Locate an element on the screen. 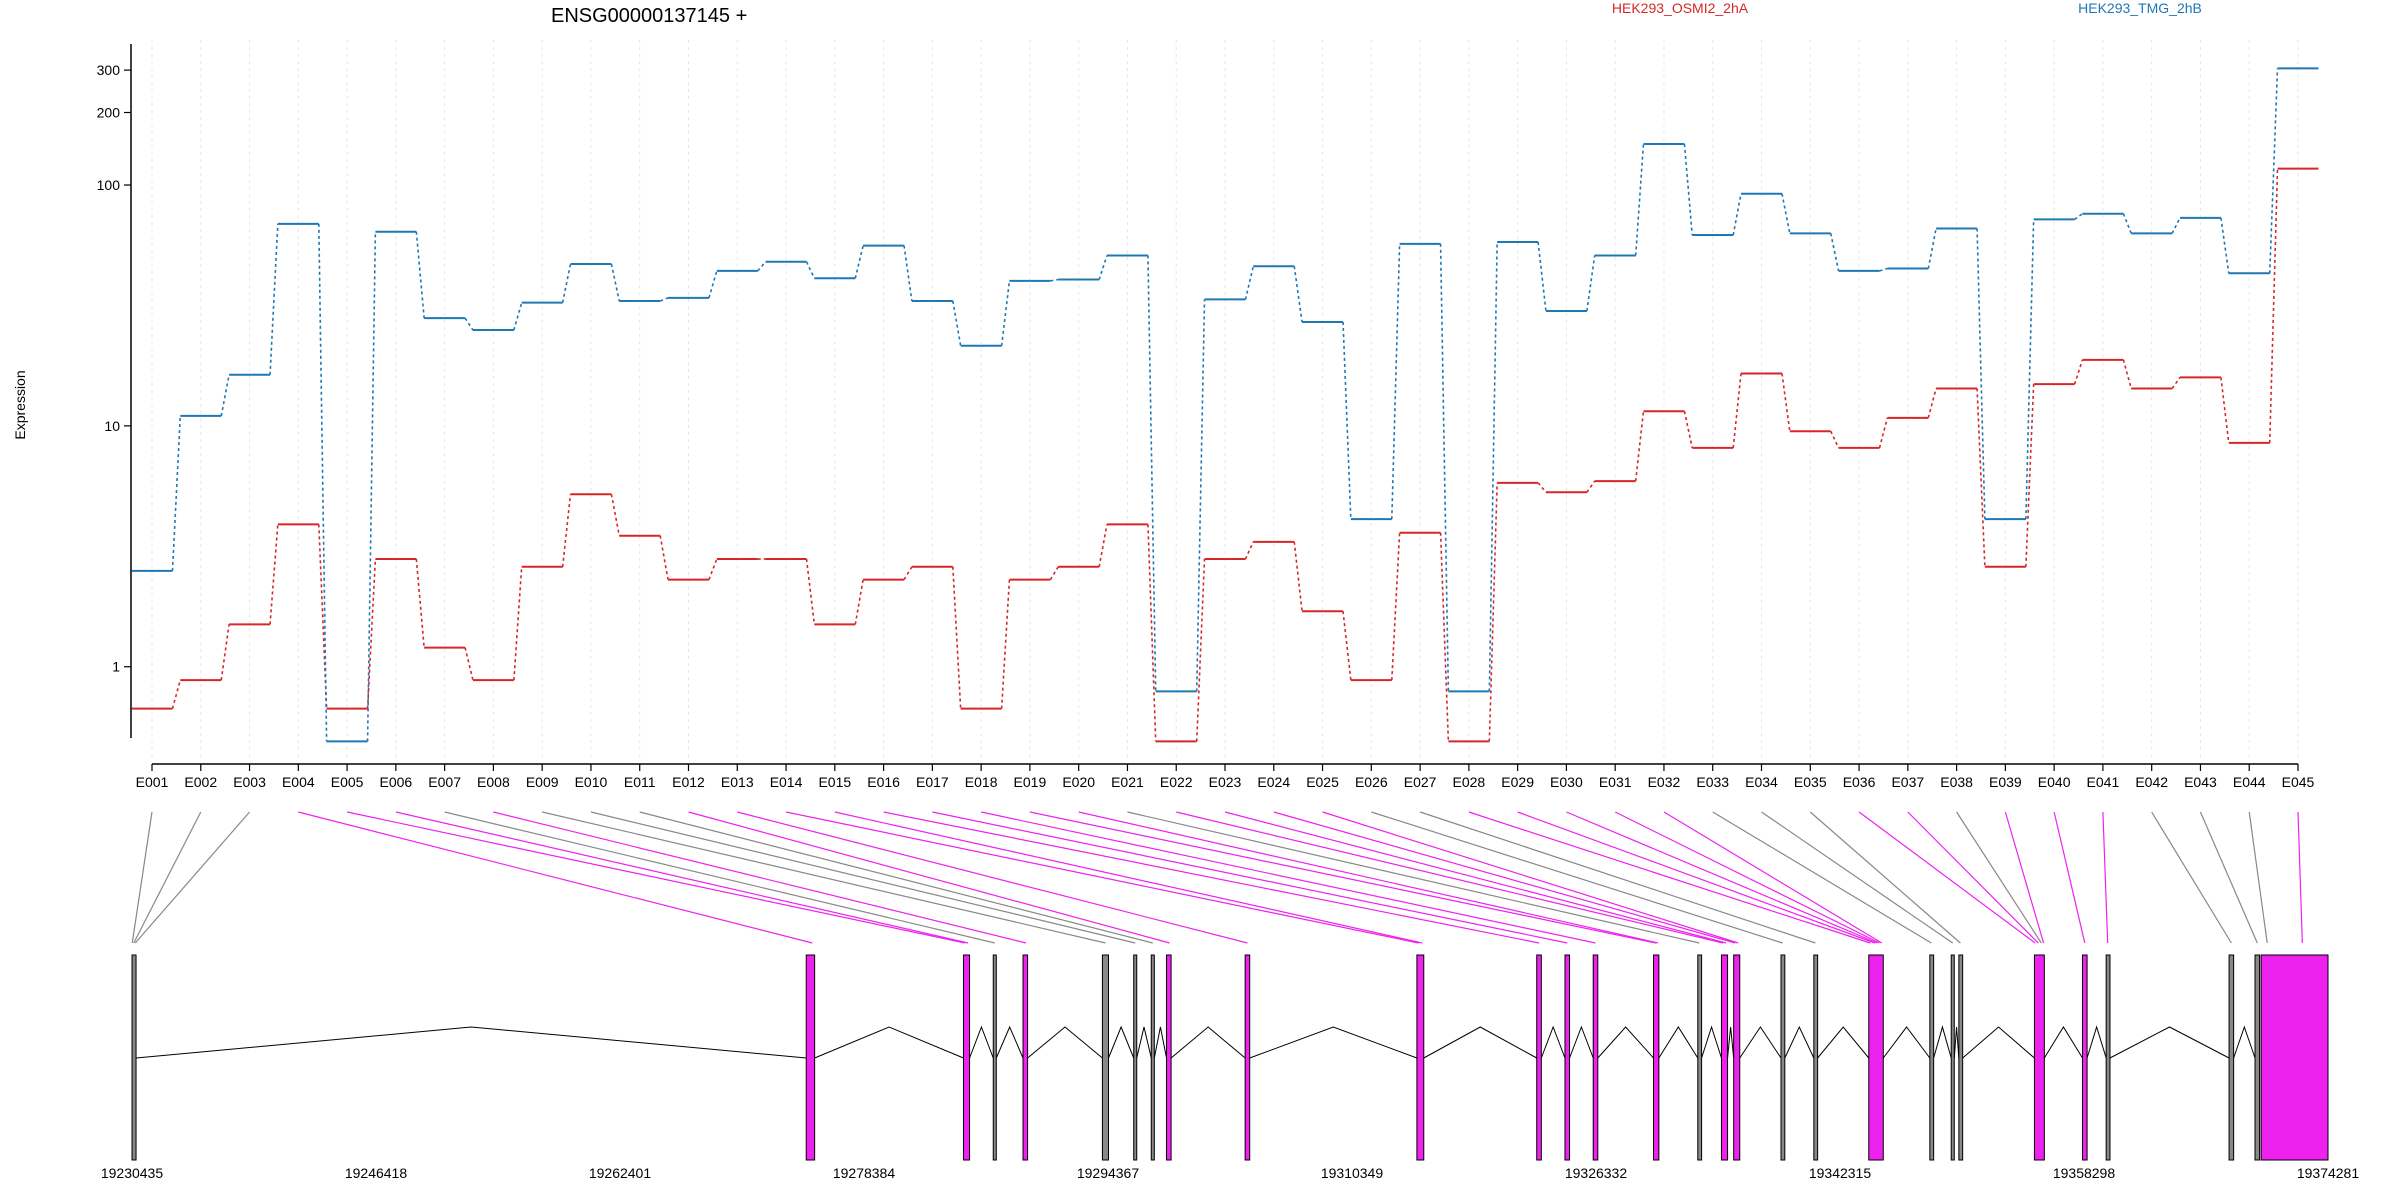 This screenshot has height=1200, width=2400. mapping-line-e013 is located at coordinates (992, 877).